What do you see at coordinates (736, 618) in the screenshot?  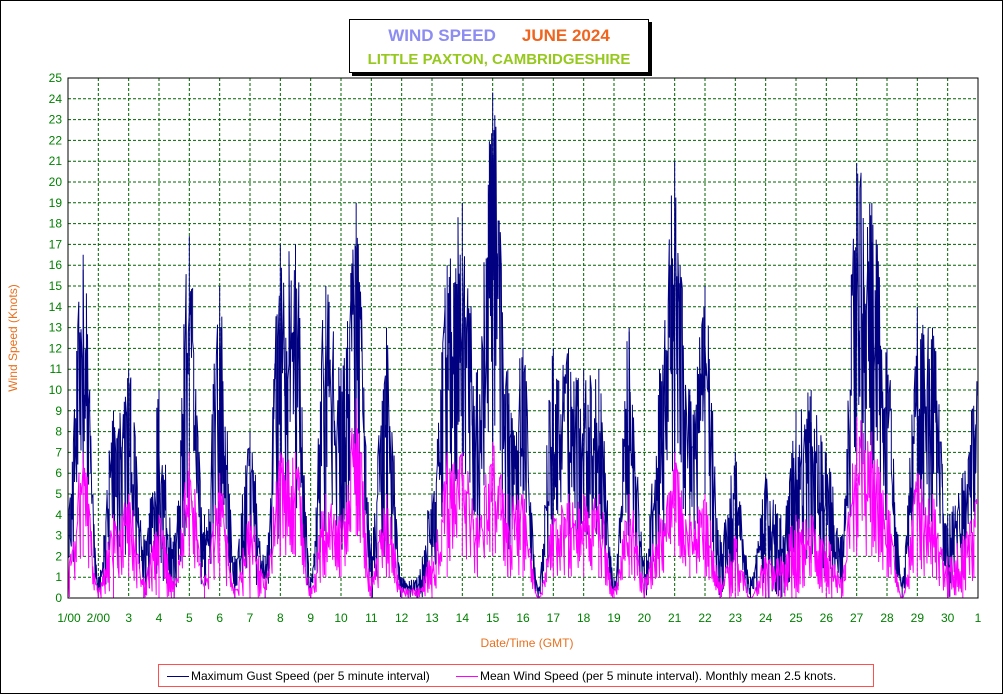 I see `x-tick-label: 23` at bounding box center [736, 618].